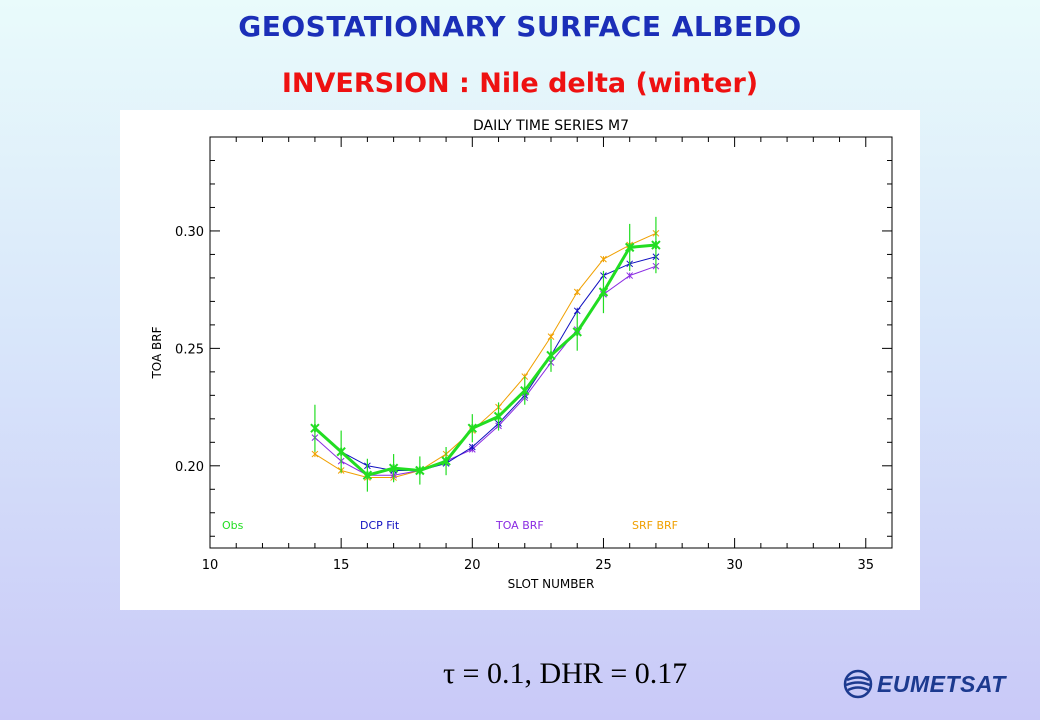 This screenshot has height=720, width=1040. I want to click on eumetsat-globe-icon, so click(858, 684).